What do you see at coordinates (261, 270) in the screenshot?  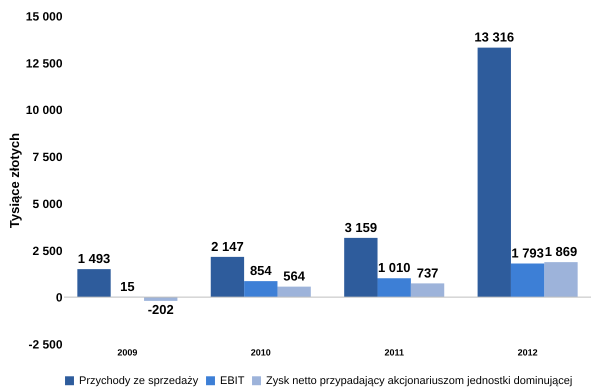 I see `data-label: 854` at bounding box center [261, 270].